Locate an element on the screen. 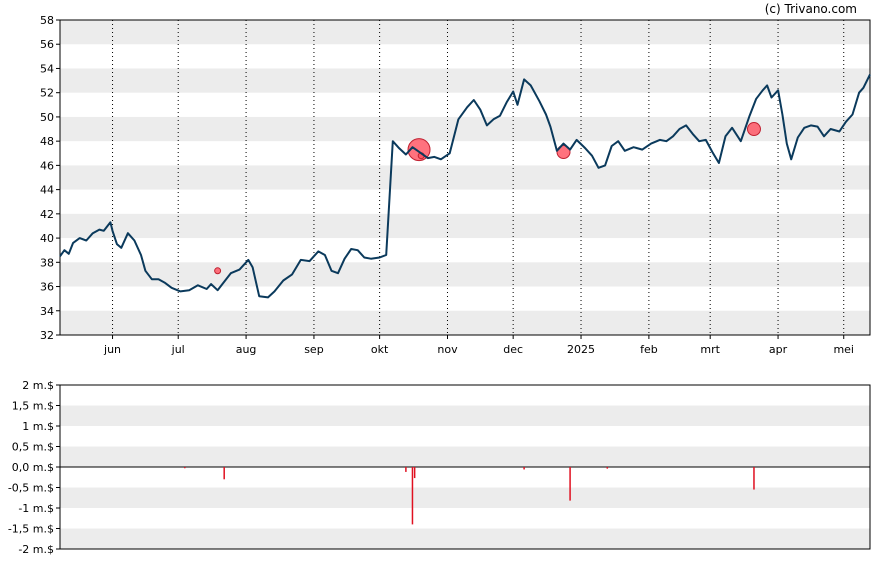  volume-y-tick-label: 0,5 m.$ is located at coordinates (33, 447).